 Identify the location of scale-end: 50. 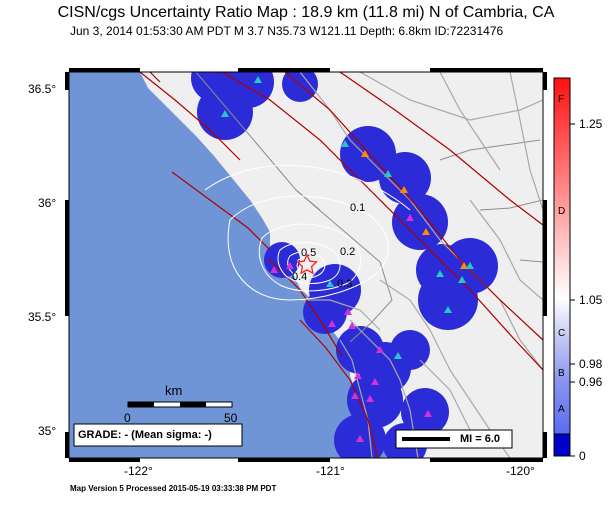
(231, 418).